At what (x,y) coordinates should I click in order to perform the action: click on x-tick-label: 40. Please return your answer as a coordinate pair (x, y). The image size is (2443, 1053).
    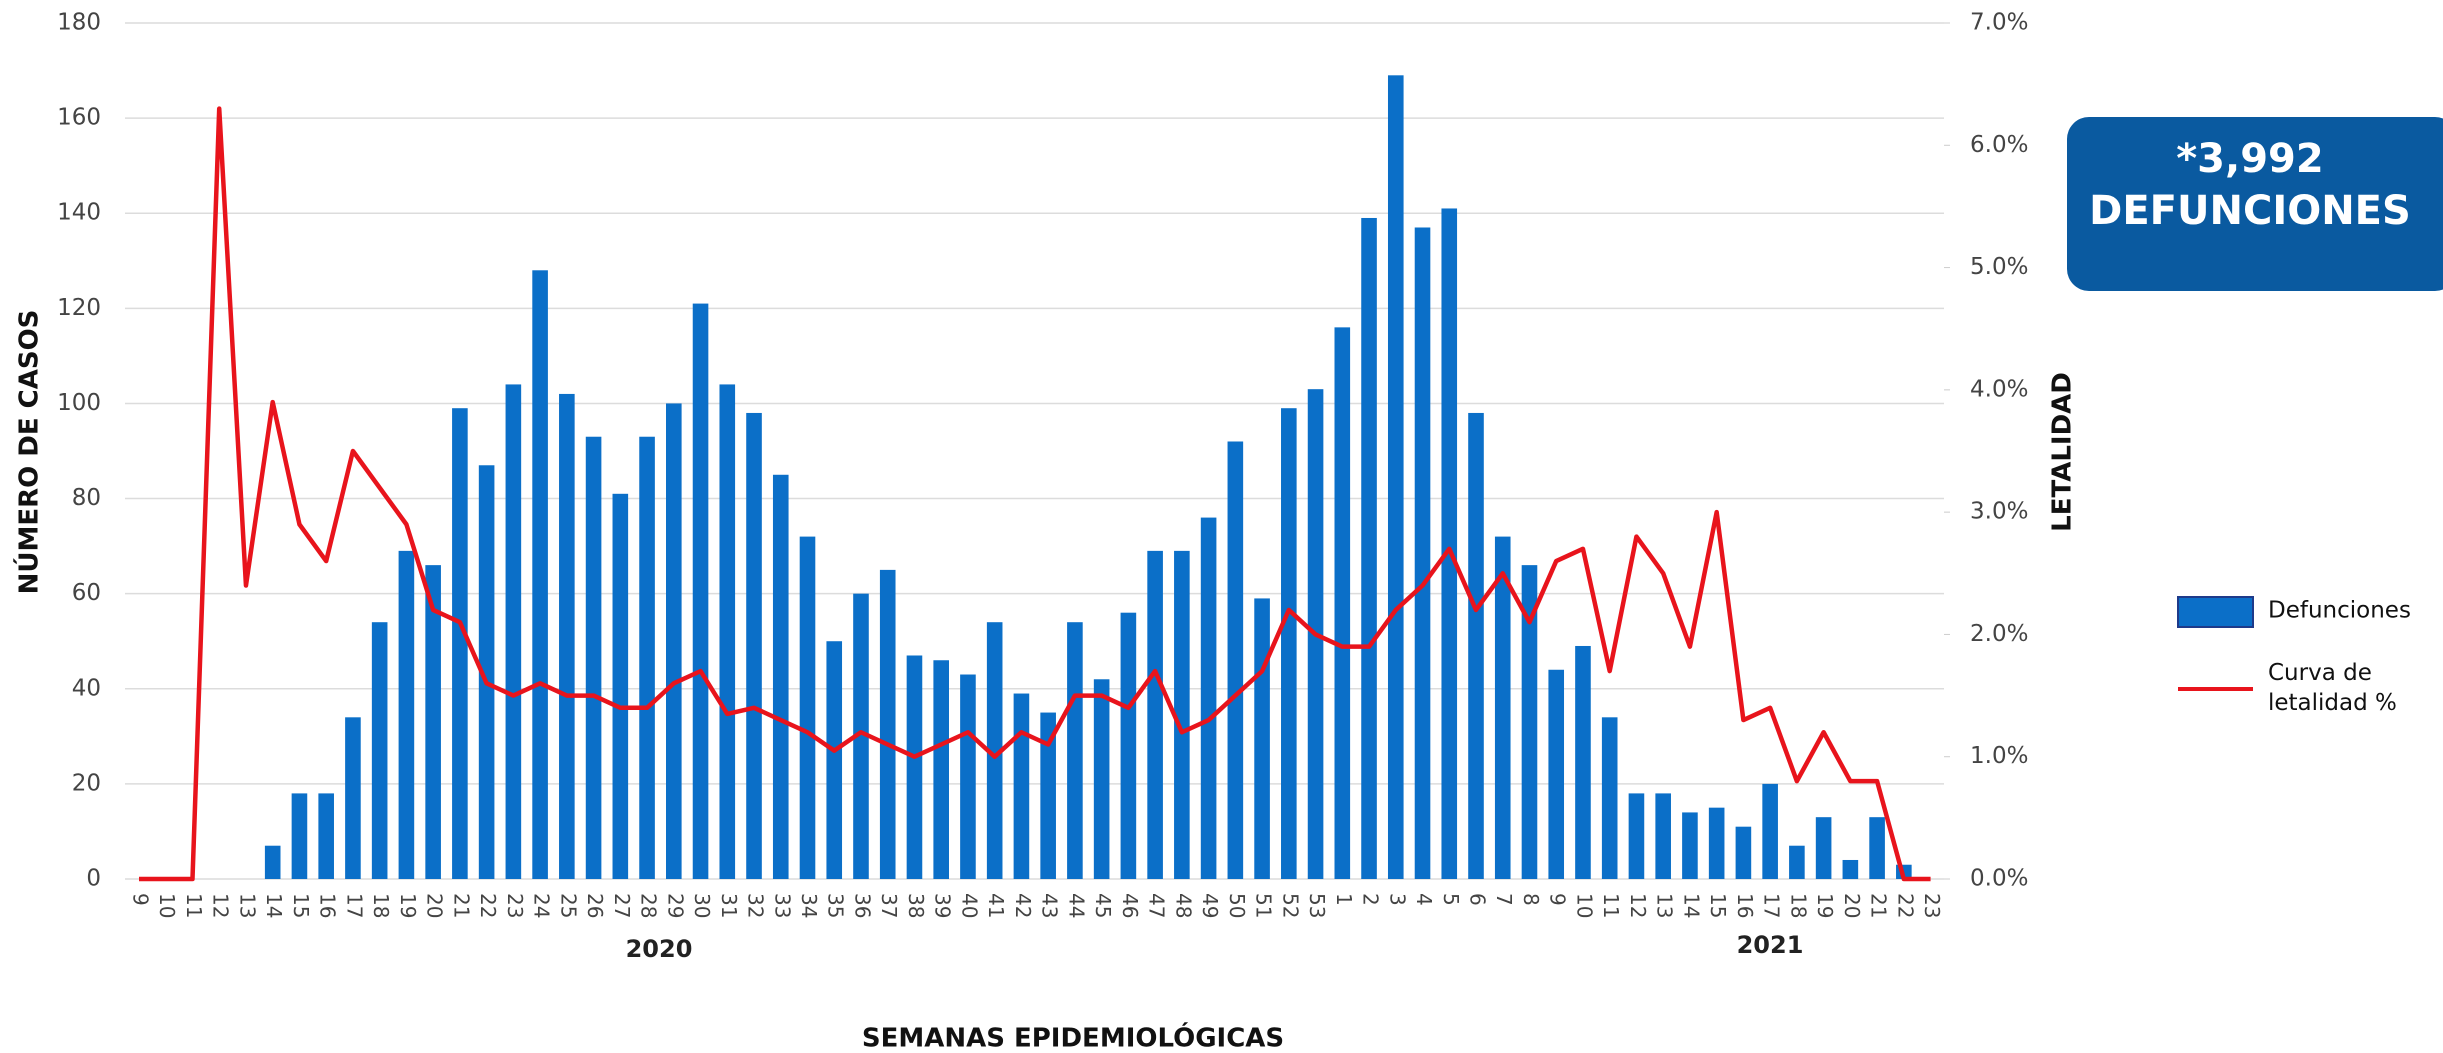
    Looking at the image, I should click on (969, 905).